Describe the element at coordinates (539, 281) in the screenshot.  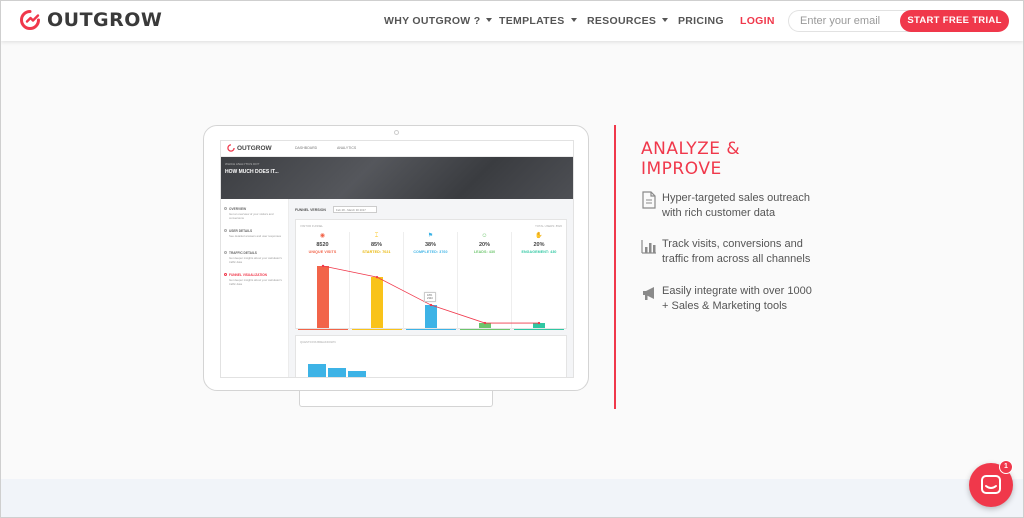
I see `funnel-col-engagement: ✋ 20% ENGAGEMENT: 430` at that location.